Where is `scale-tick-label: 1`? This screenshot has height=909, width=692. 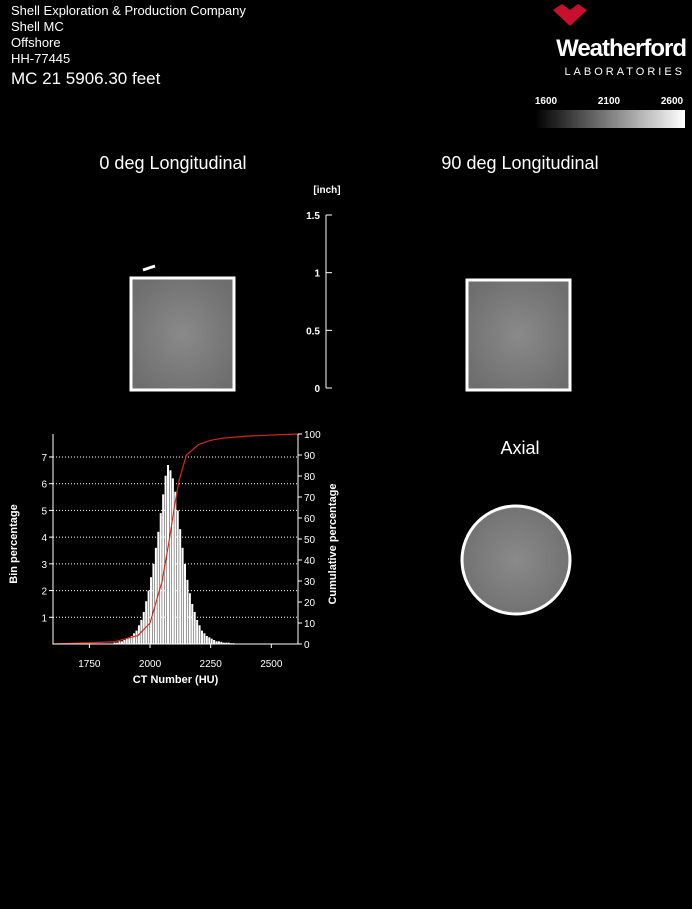
scale-tick-label: 1 is located at coordinates (317, 274).